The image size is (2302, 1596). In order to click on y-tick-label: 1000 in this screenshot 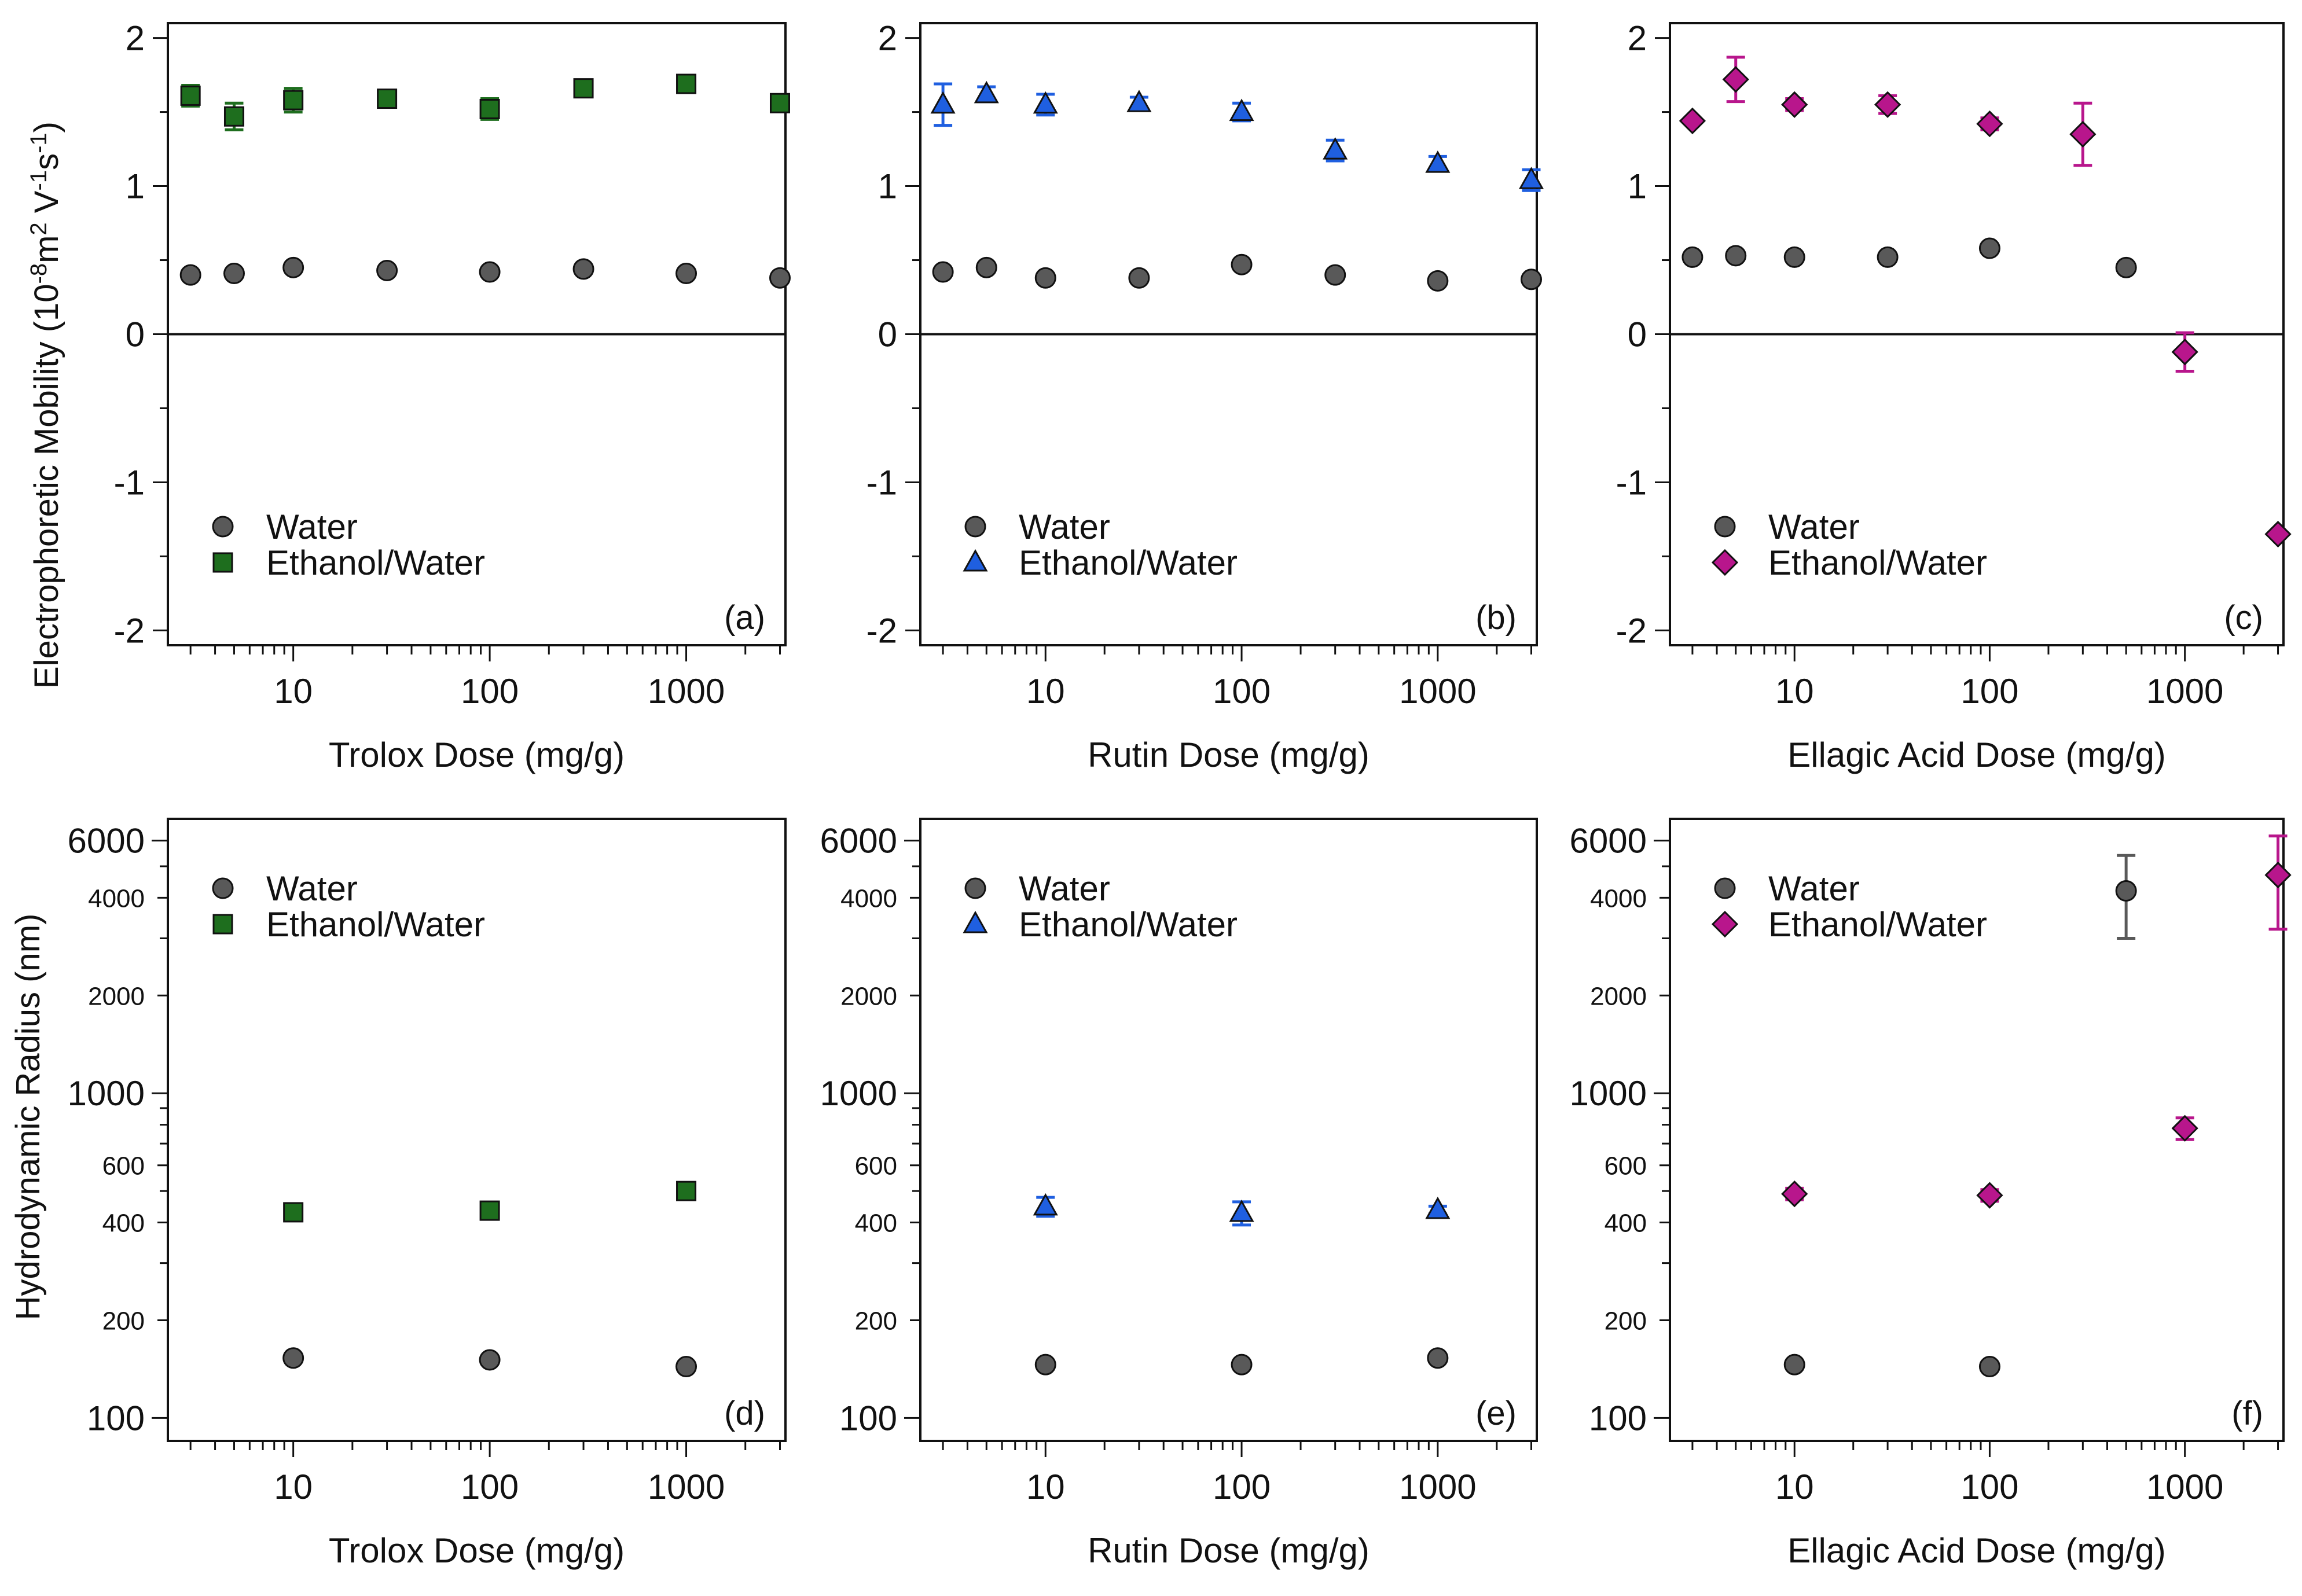, I will do `click(106, 1093)`.